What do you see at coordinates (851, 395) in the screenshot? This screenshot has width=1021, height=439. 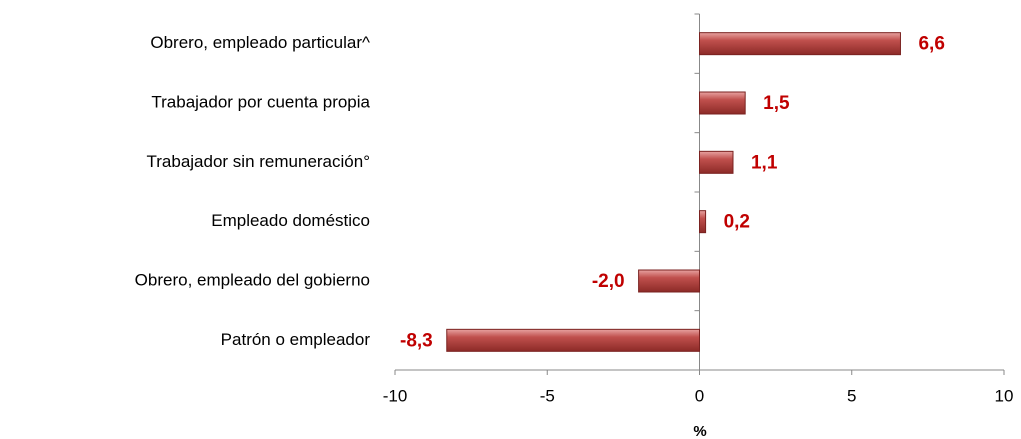 I see `x-tick-label: 5` at bounding box center [851, 395].